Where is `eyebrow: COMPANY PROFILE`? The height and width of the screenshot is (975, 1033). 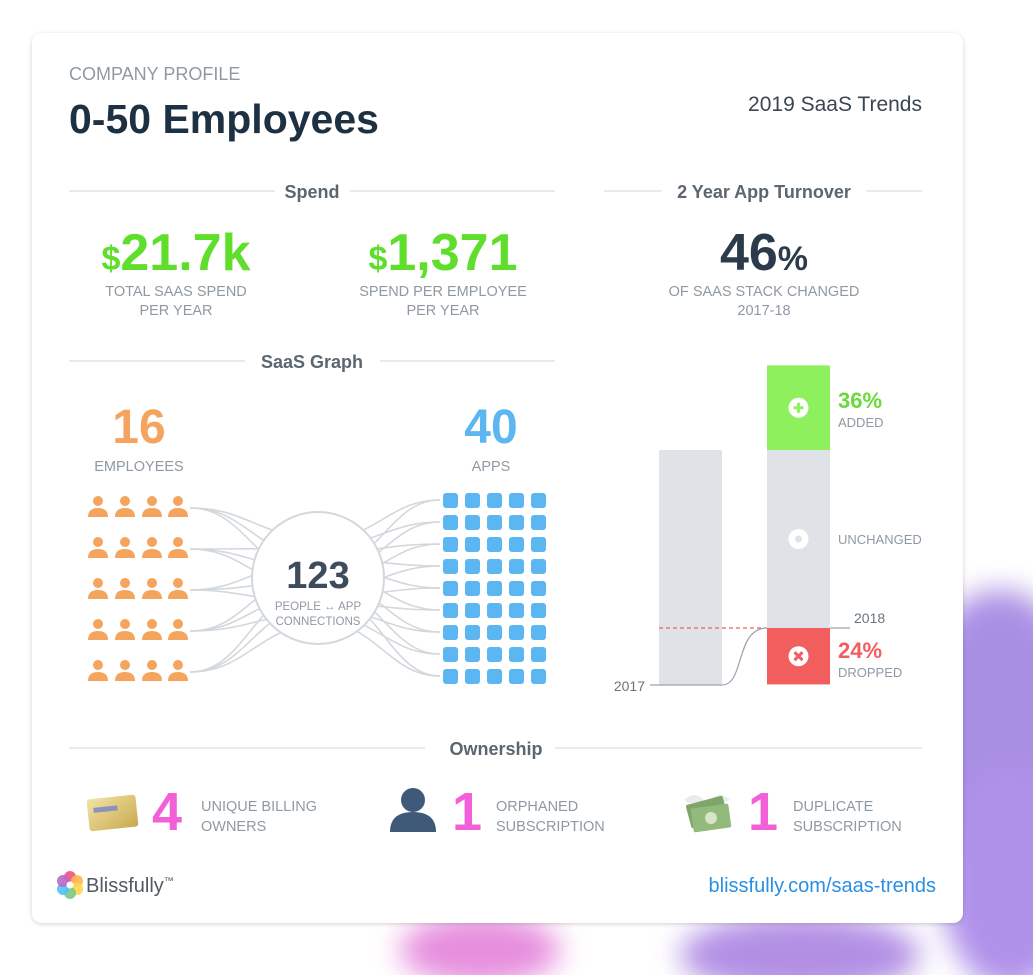
eyebrow: COMPANY PROFILE is located at coordinates (154, 74).